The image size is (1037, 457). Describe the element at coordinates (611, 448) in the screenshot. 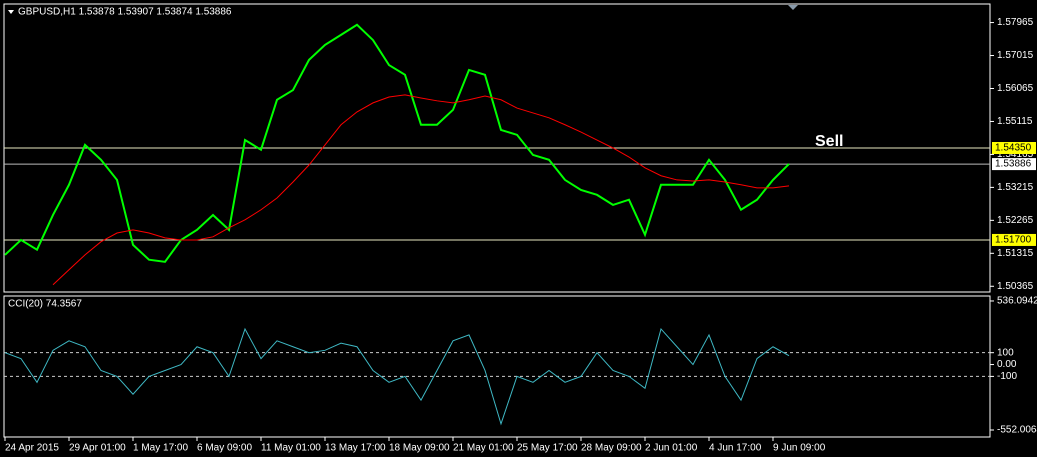

I see `x-tick-label: 28 May 09:00` at that location.